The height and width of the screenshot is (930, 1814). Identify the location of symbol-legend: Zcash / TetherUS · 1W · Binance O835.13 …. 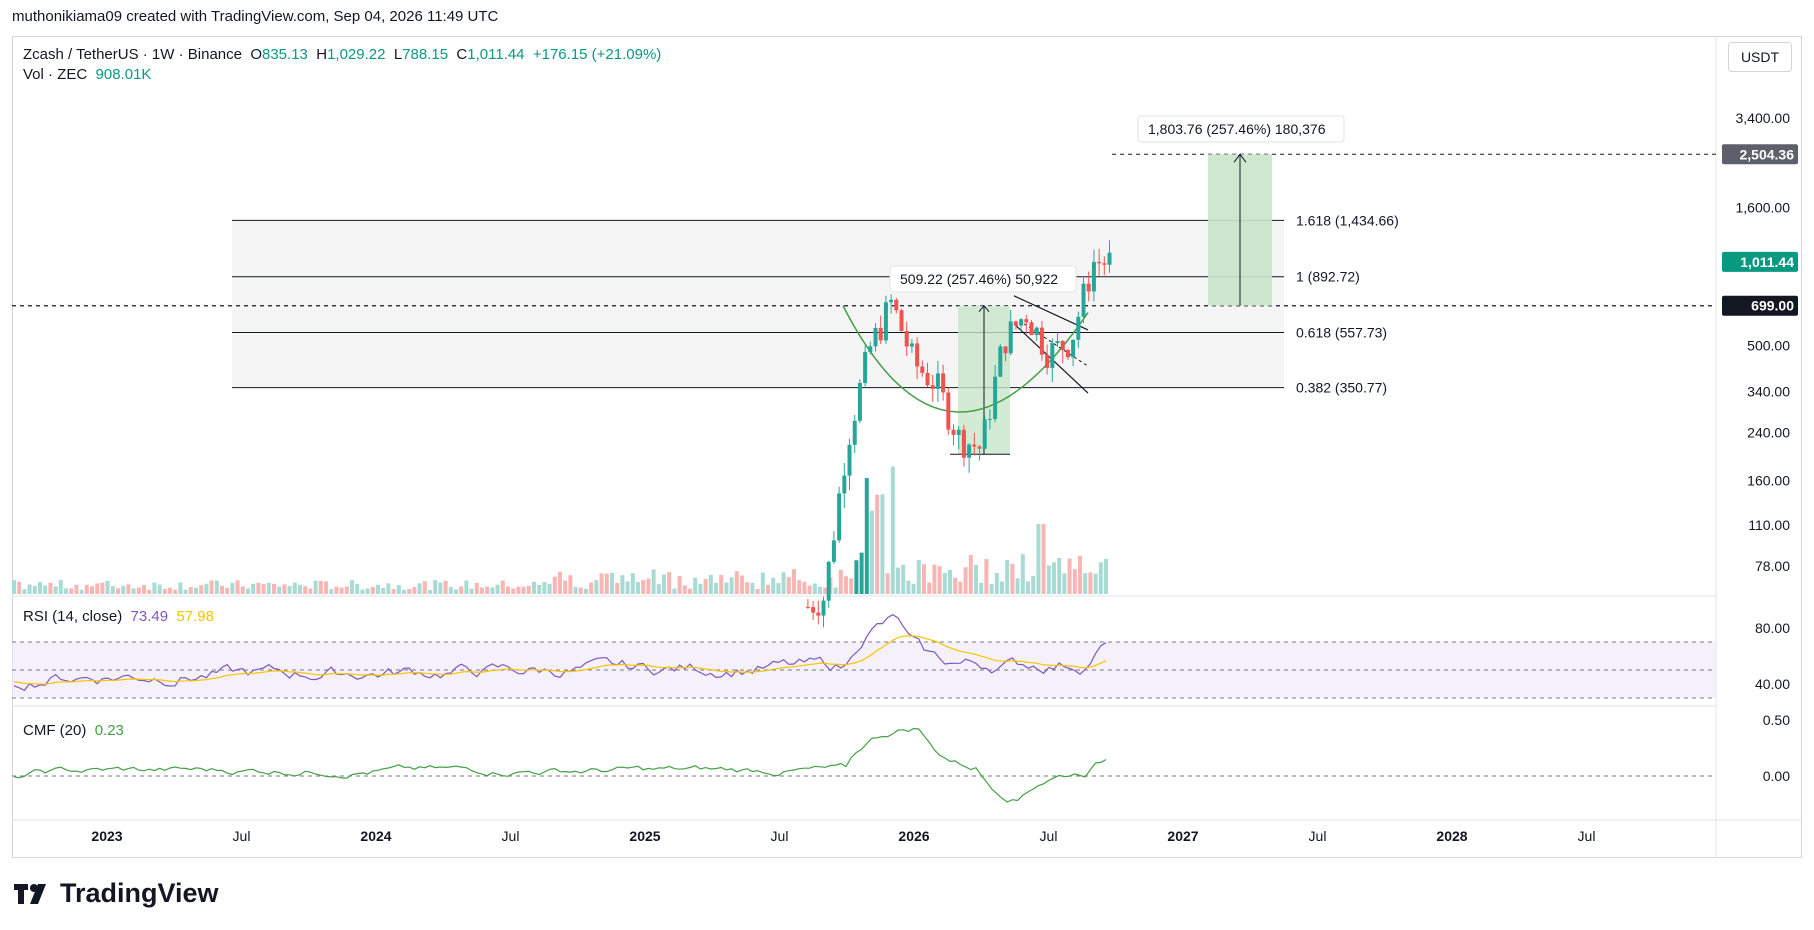
(342, 54).